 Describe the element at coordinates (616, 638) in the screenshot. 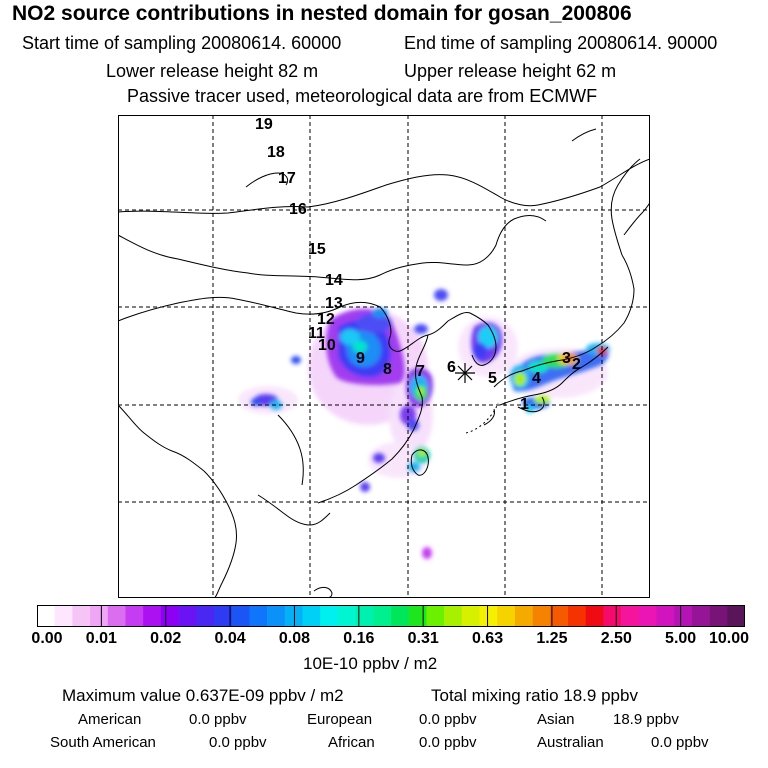

I see `colorbar-tick-label: 2.50` at that location.